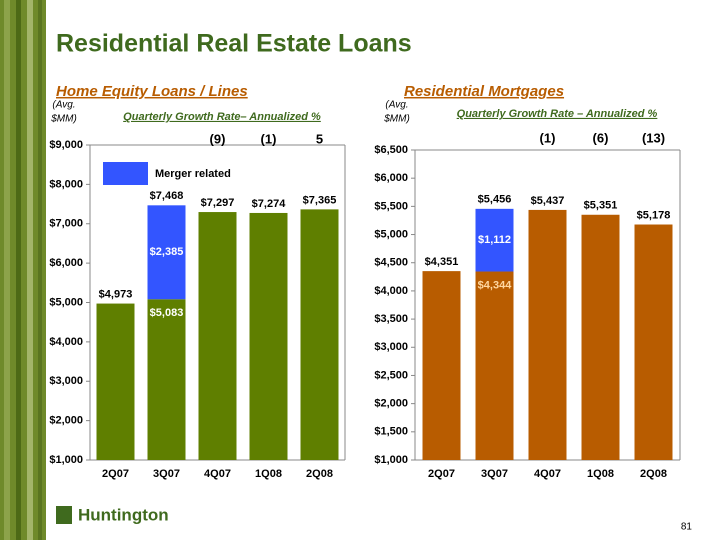 Image resolution: width=720 pixels, height=540 pixels. Describe the element at coordinates (66, 224) in the screenshot. I see `y-tick-label: $7,000` at that location.